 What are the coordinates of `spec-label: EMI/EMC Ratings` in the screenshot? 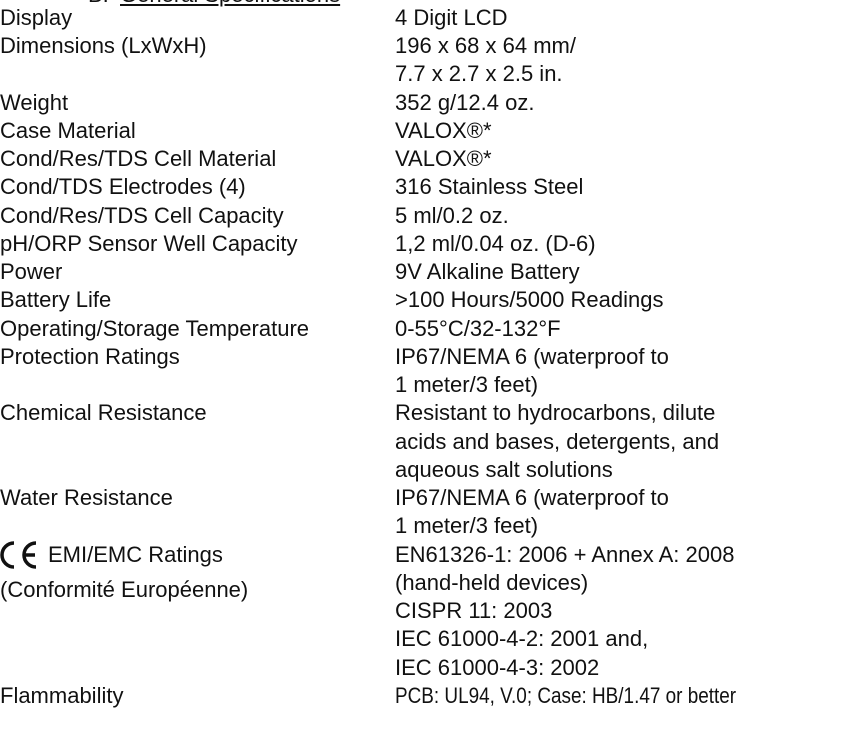 It's located at (135, 554).